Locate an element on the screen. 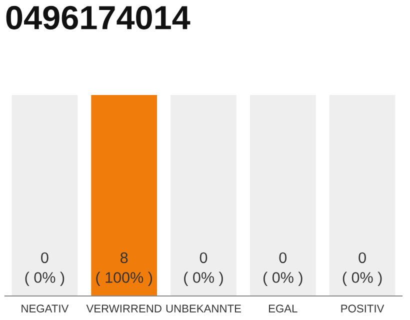 Image resolution: width=410 pixels, height=320 pixels. data-label: 8 ( 100% ) is located at coordinates (124, 269).